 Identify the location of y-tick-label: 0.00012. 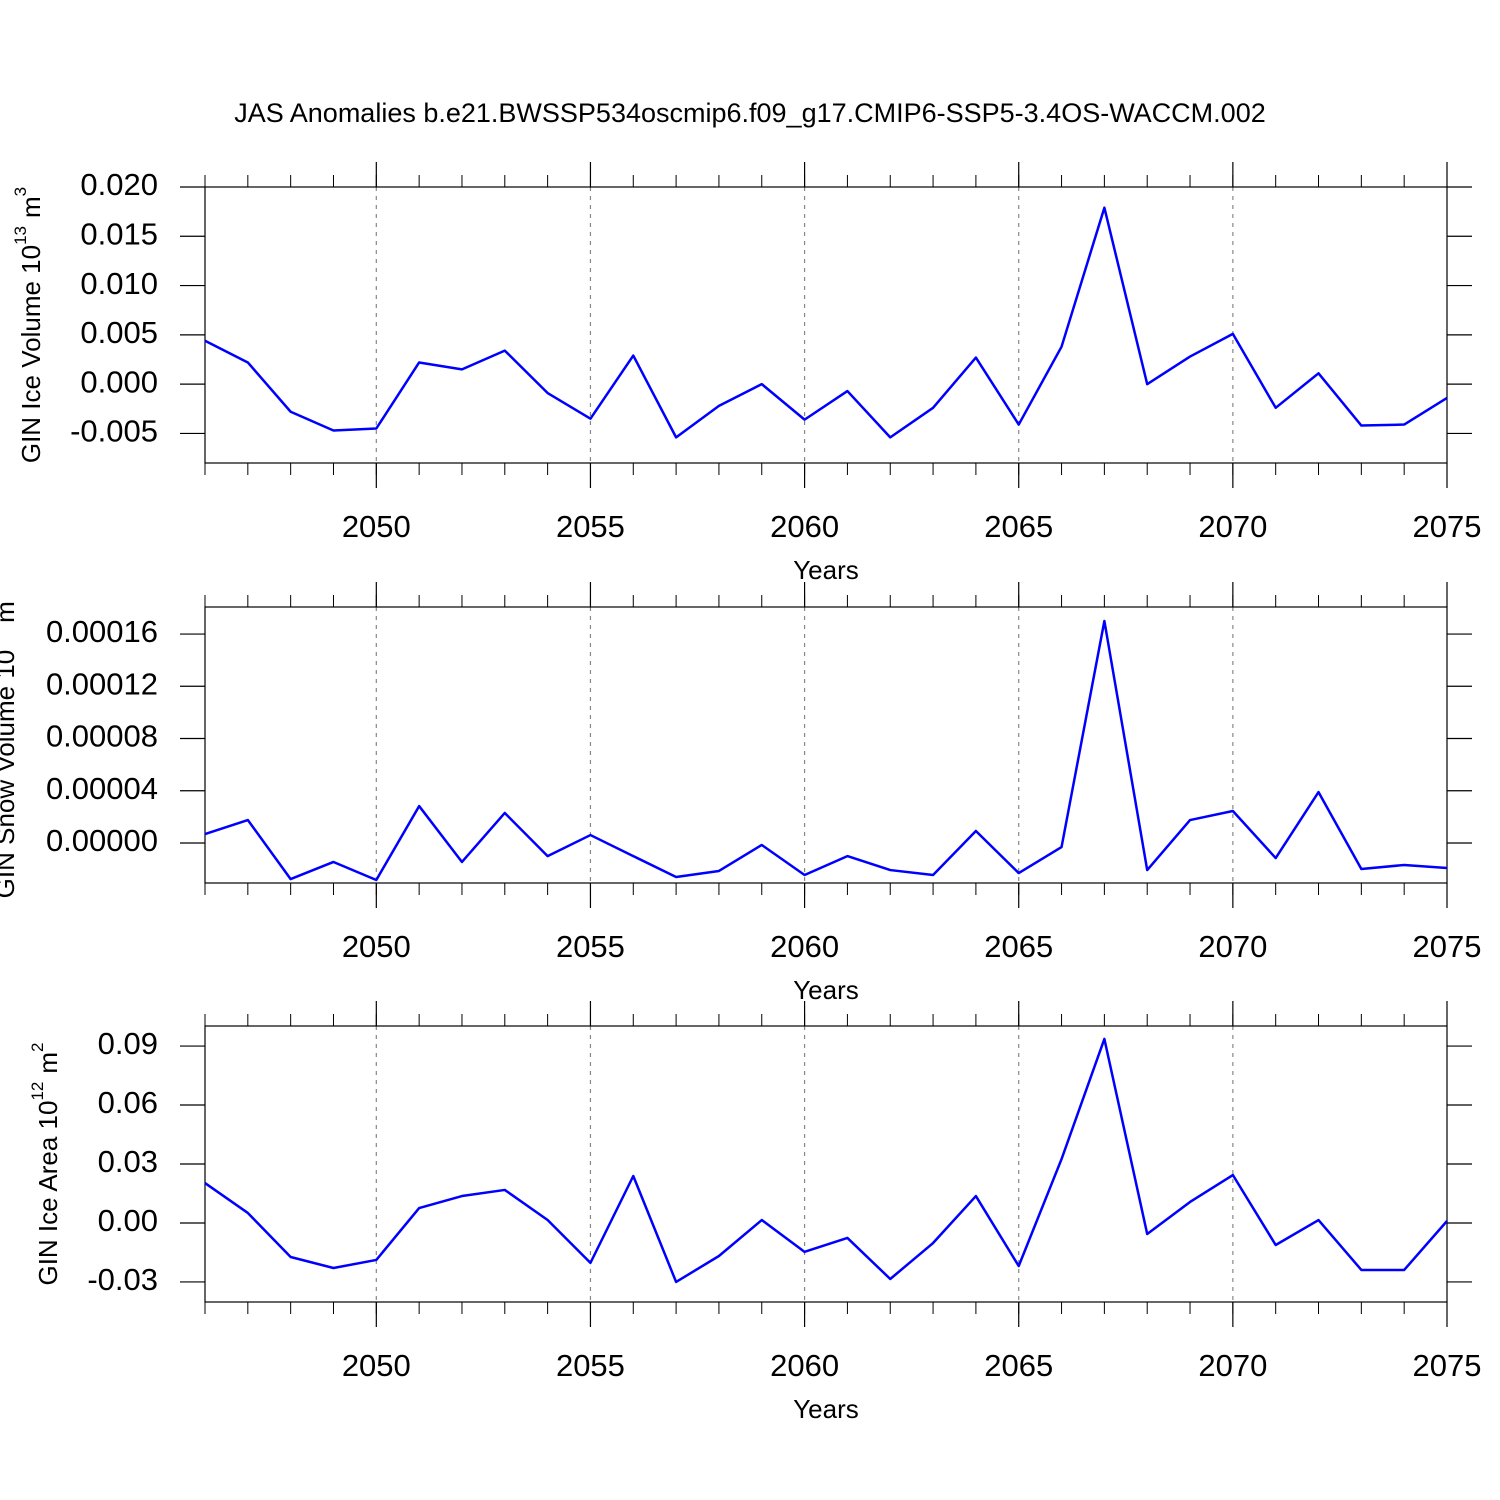
(102, 683).